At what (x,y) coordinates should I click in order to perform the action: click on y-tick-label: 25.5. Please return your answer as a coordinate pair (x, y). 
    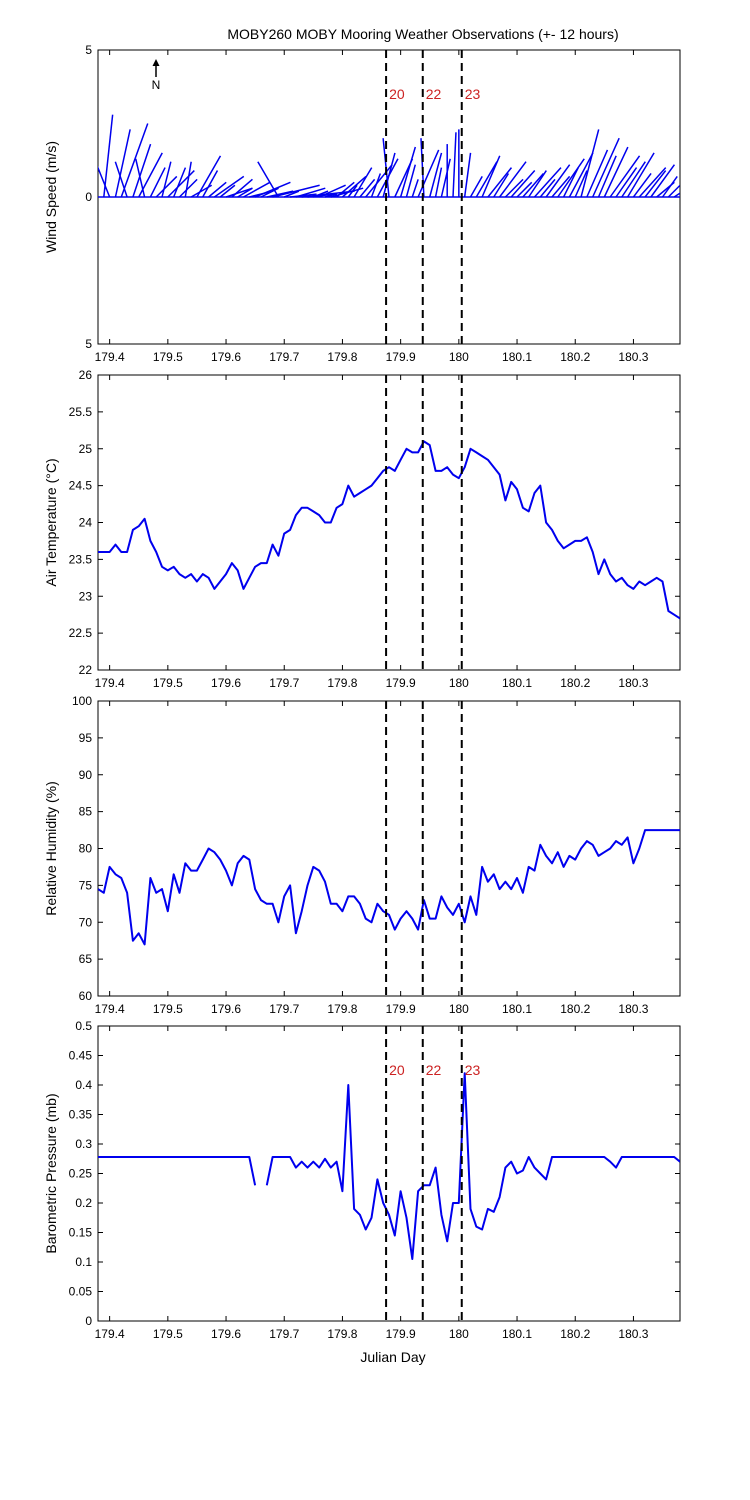
    Looking at the image, I should click on (81, 412).